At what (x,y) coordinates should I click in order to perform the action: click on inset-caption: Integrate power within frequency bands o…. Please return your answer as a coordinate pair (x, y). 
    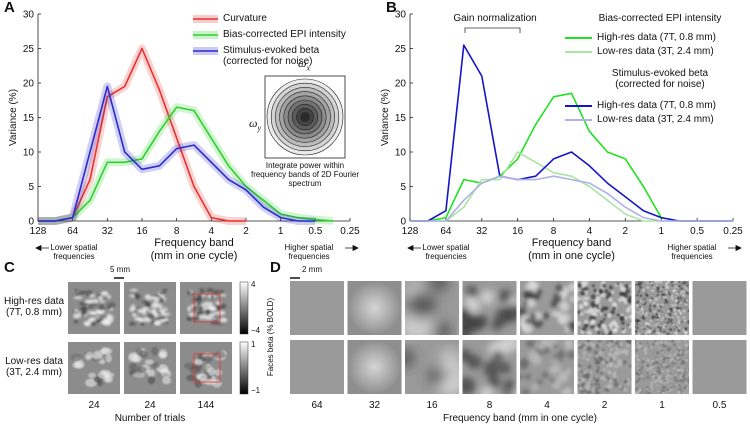
    Looking at the image, I should click on (305, 174).